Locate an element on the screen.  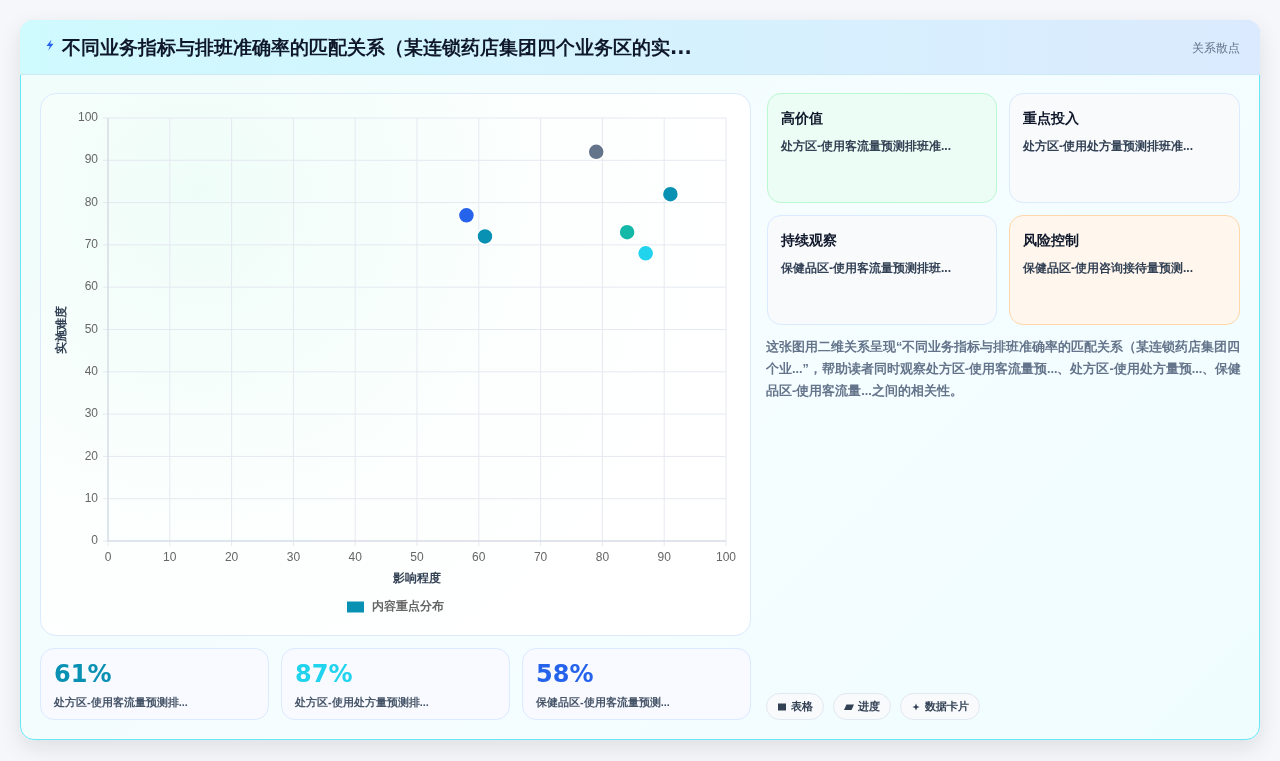
y-tick-label: 10 is located at coordinates (91, 497).